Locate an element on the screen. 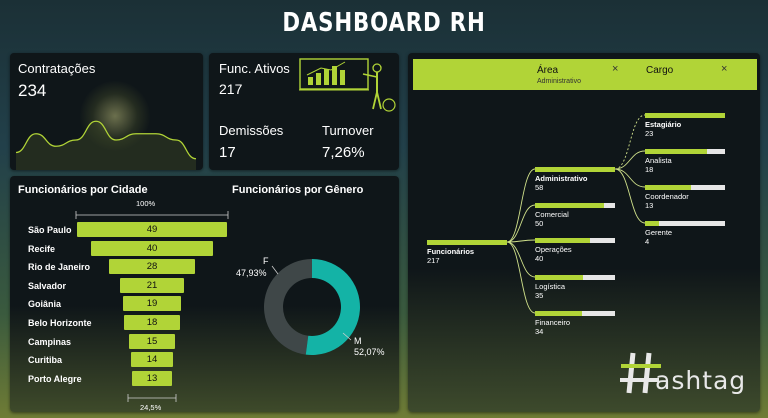  sparkline-area is located at coordinates (106, 145).